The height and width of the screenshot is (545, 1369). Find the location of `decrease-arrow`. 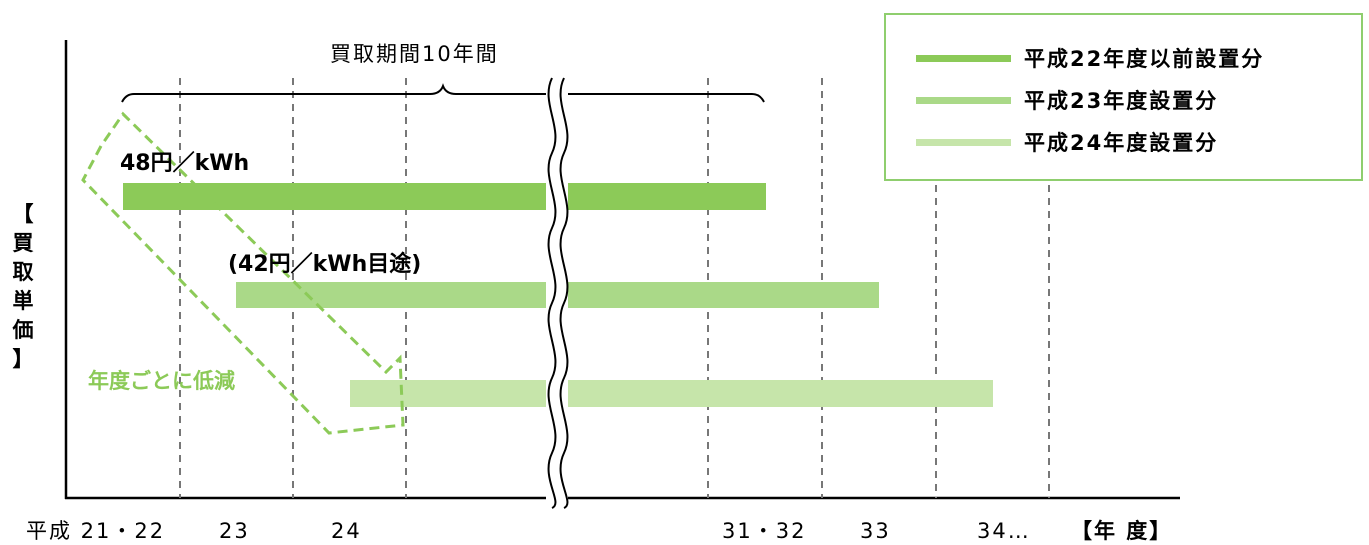

decrease-arrow is located at coordinates (243, 273).